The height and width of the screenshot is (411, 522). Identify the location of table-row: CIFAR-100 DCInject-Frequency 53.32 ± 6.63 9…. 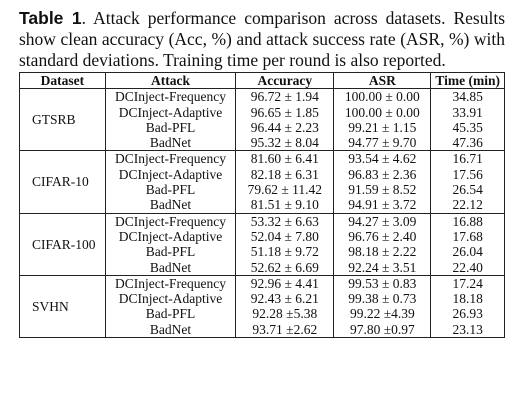
(262, 244).